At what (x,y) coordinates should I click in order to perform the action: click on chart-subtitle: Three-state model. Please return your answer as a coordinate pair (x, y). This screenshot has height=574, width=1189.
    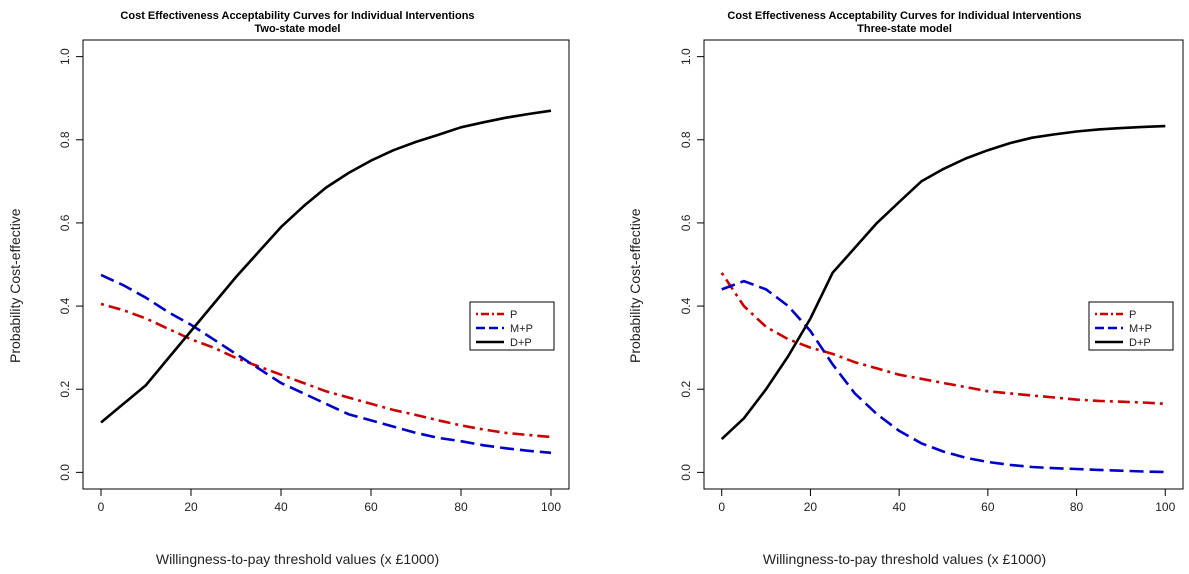
    Looking at the image, I should click on (904, 29).